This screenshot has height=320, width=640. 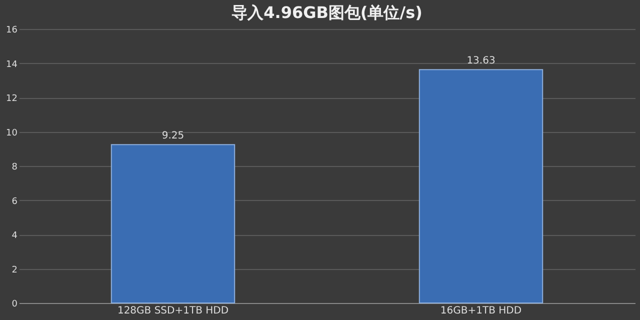 I want to click on y-tick-label: 4, so click(x=15, y=236).